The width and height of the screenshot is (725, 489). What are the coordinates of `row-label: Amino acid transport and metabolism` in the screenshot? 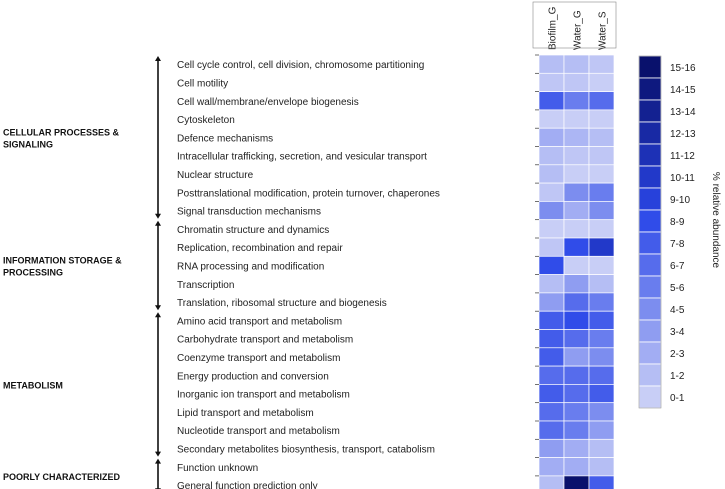 It's located at (259, 321).